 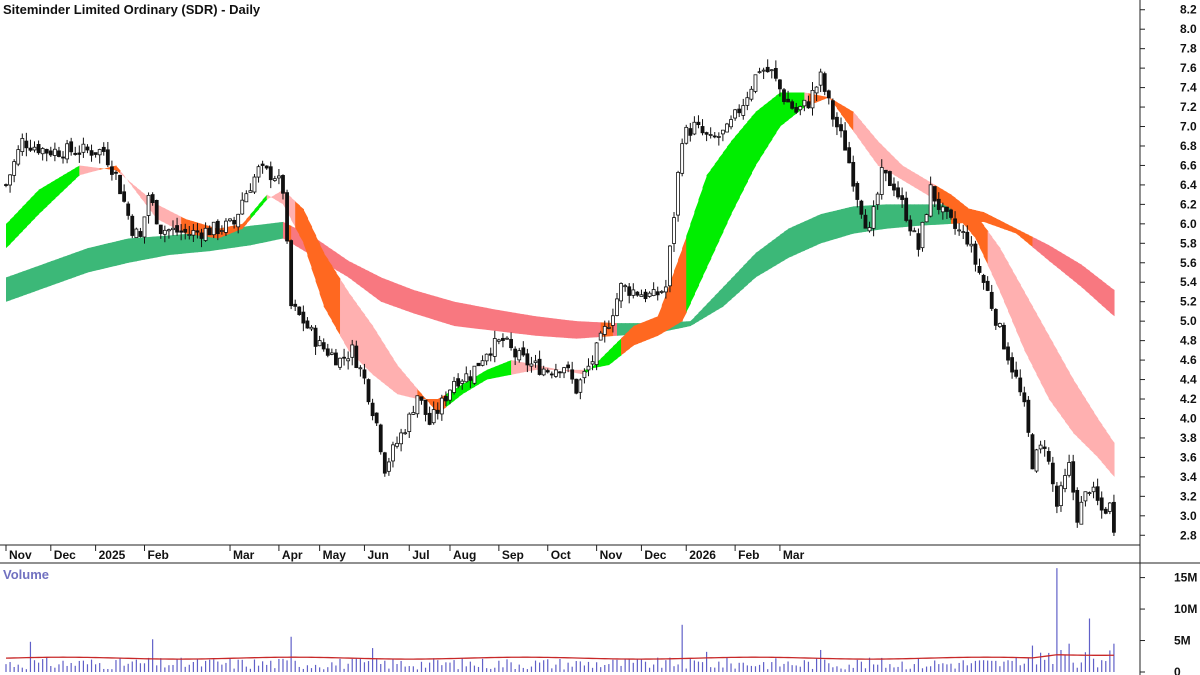 I want to click on month-label: Jul, so click(x=420, y=555).